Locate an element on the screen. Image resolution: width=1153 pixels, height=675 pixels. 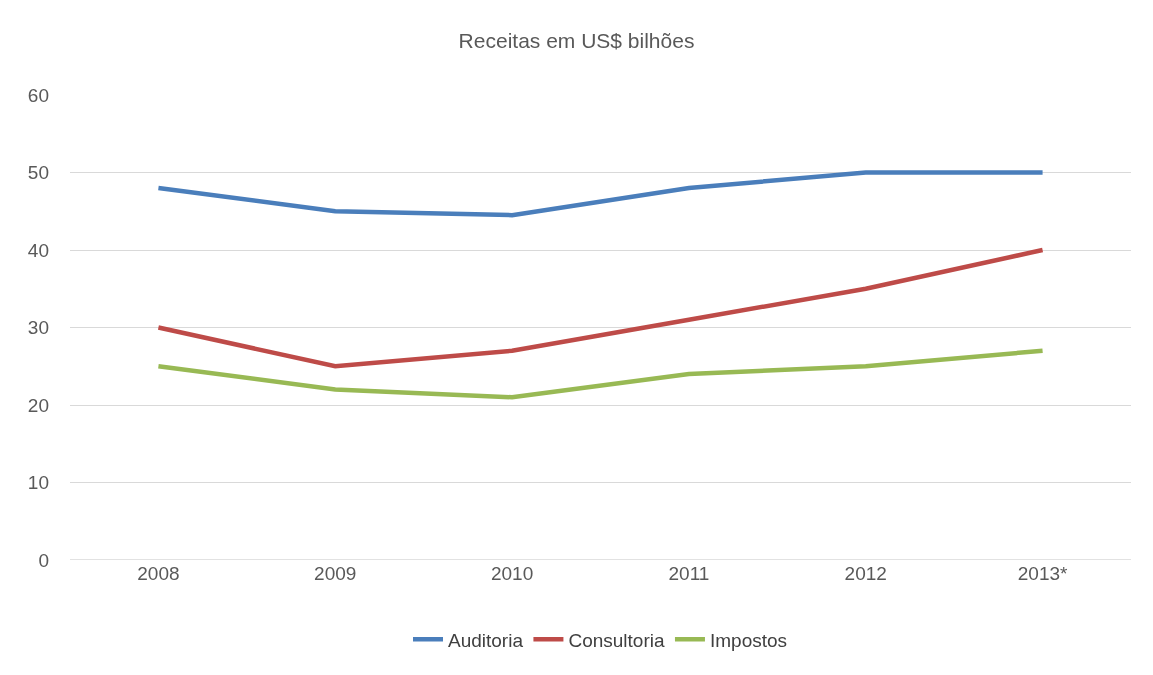
y-tick-label: 60 is located at coordinates (38, 95).